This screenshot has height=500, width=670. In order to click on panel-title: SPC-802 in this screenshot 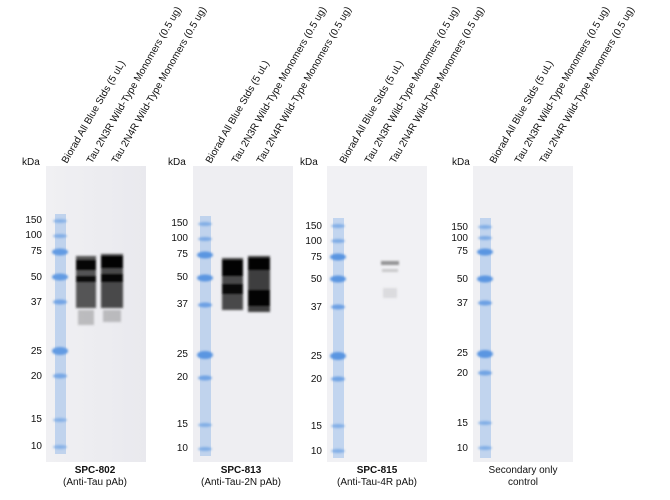, I will do `click(95, 470)`.